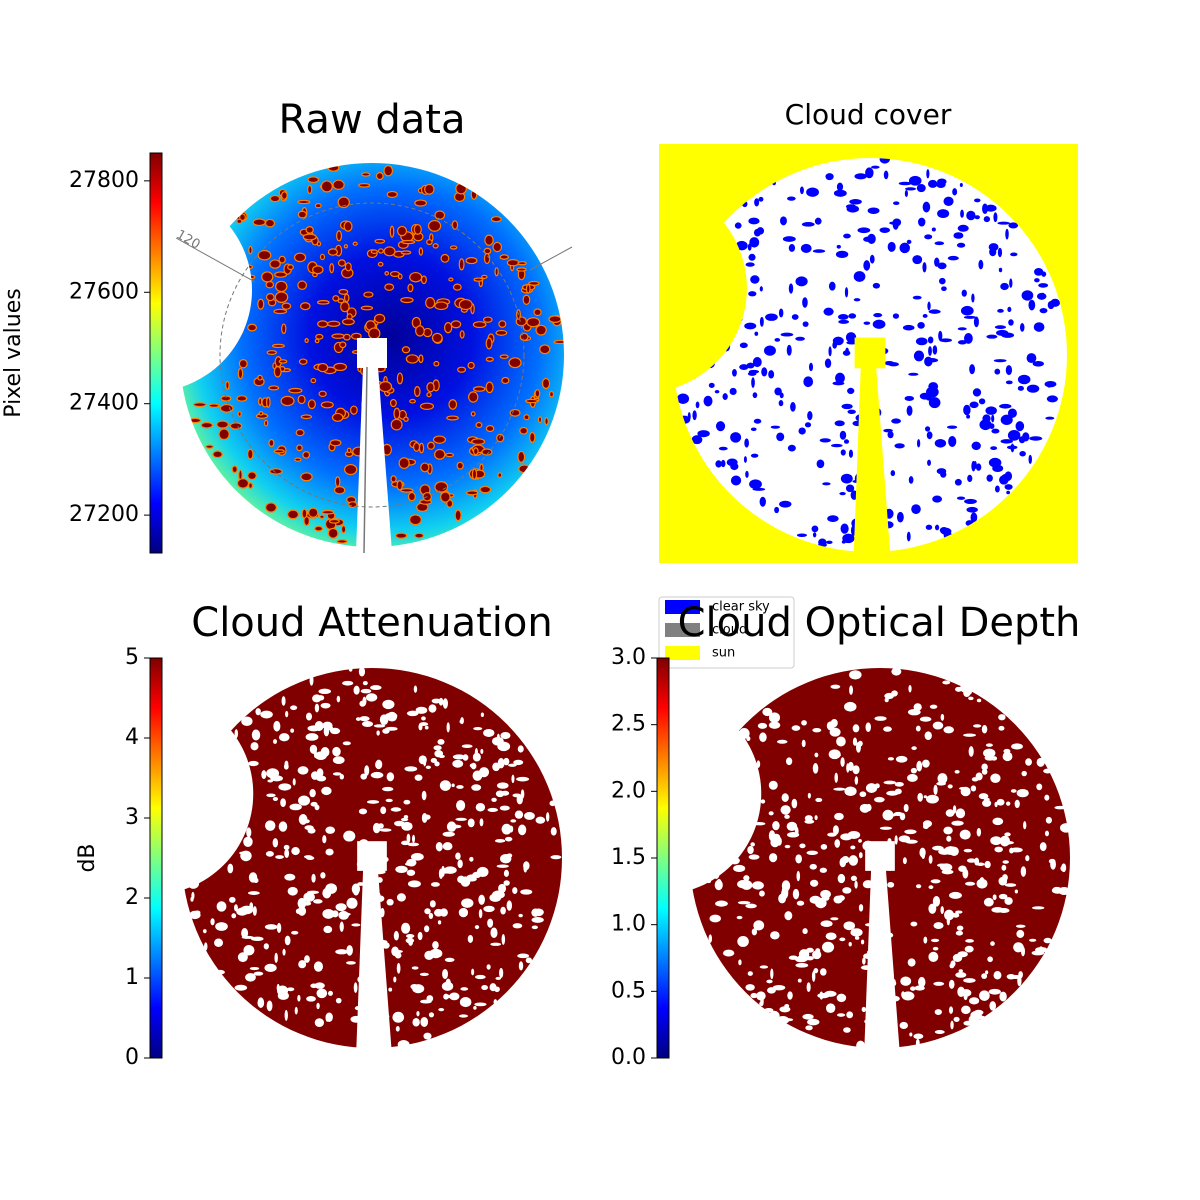 This screenshot has width=1200, height=1200. What do you see at coordinates (628, 657) in the screenshot?
I see `tick-label: 3.0` at bounding box center [628, 657].